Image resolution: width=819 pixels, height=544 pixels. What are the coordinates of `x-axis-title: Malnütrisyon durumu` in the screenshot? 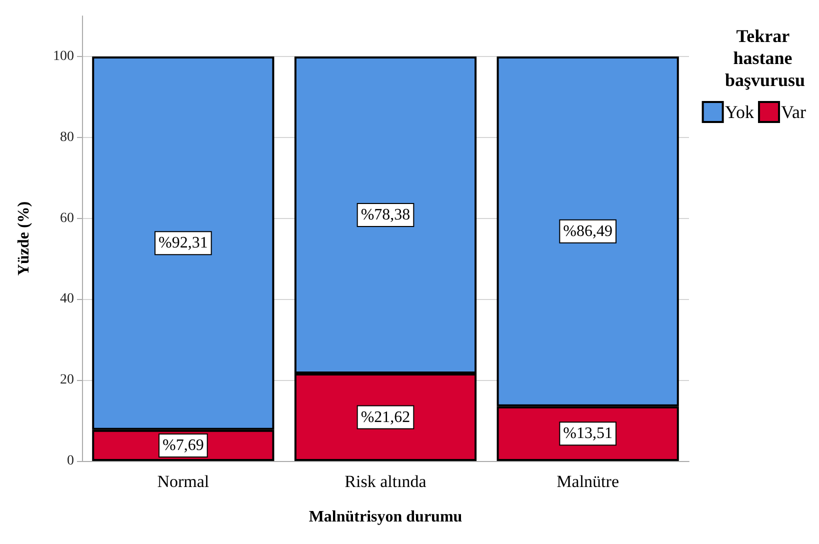 It's located at (385, 517).